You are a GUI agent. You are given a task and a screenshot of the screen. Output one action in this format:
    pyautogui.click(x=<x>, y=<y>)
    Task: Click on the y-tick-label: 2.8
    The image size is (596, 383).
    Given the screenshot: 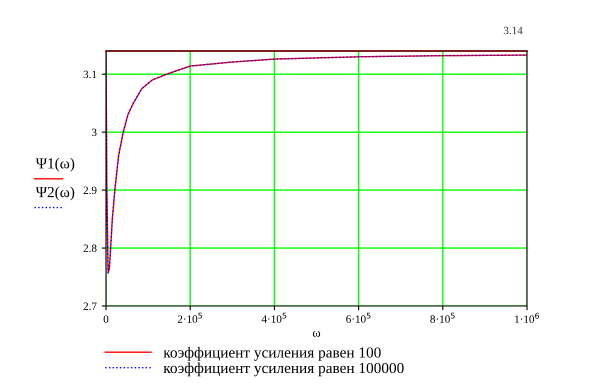 What is the action you would take?
    pyautogui.click(x=90, y=248)
    